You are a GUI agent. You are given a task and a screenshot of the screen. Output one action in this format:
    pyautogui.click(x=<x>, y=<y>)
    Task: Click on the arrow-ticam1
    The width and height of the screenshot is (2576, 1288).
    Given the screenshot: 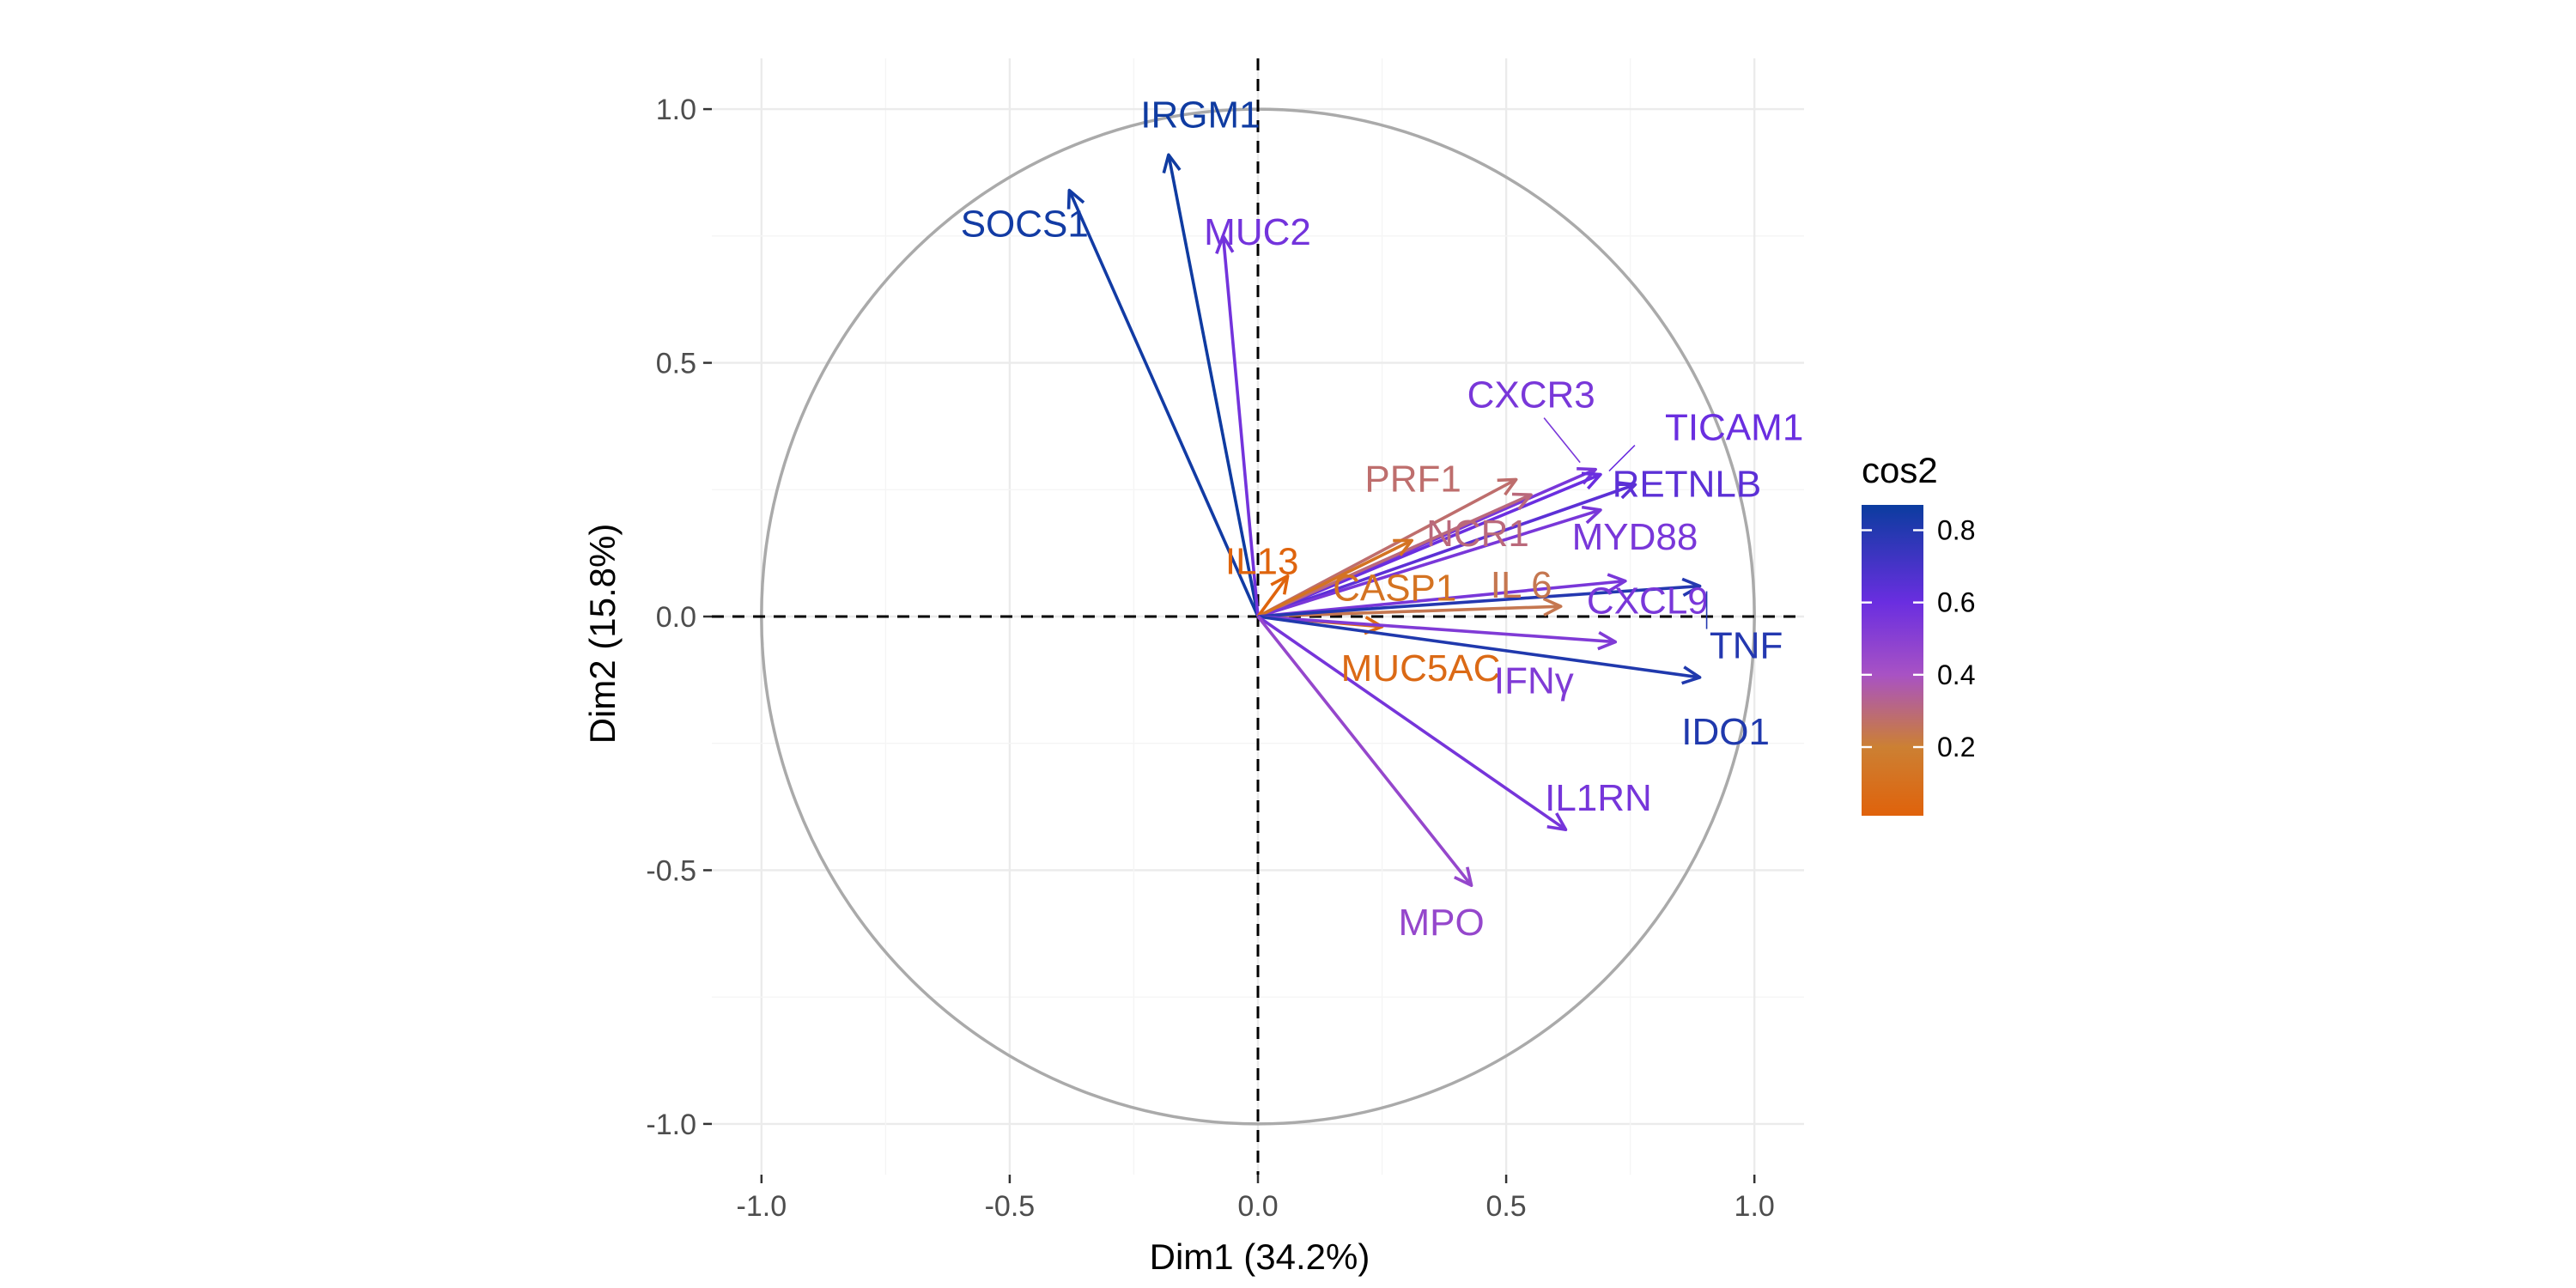 What is the action you would take?
    pyautogui.click(x=1429, y=544)
    